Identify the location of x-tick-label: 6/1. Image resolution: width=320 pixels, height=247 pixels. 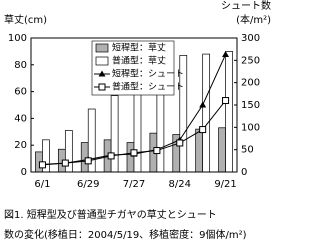
(42, 184).